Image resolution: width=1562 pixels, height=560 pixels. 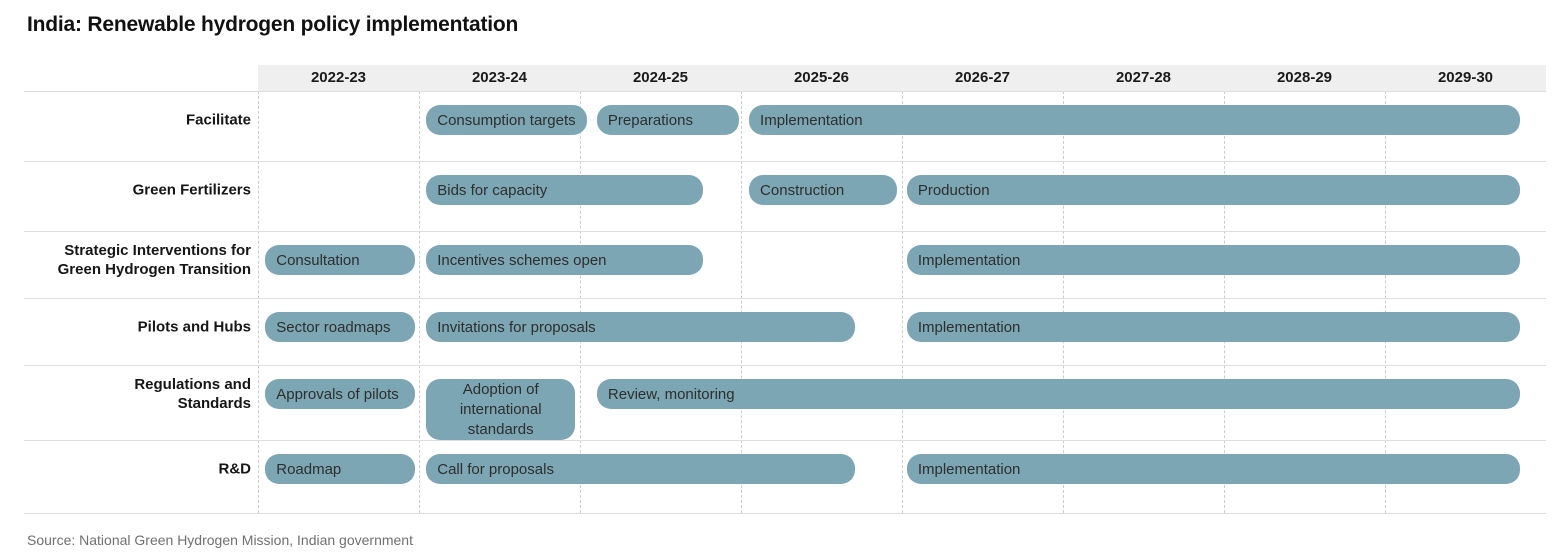 I want to click on gantt-bar: Bids for capacity, so click(x=565, y=190).